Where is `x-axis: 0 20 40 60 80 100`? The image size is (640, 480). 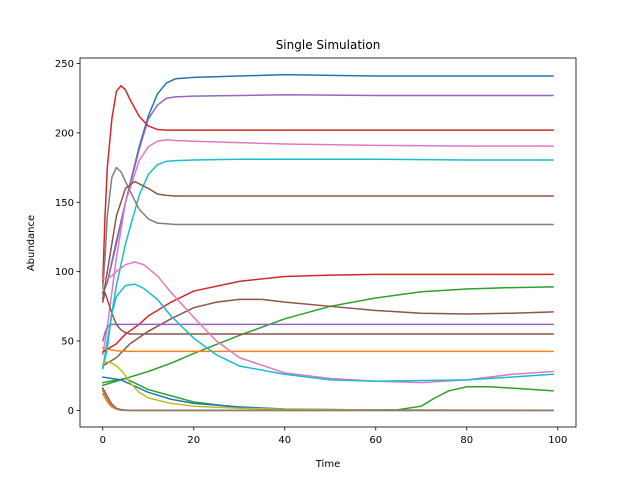 x-axis: 0 20 40 60 80 100 is located at coordinates (333, 436).